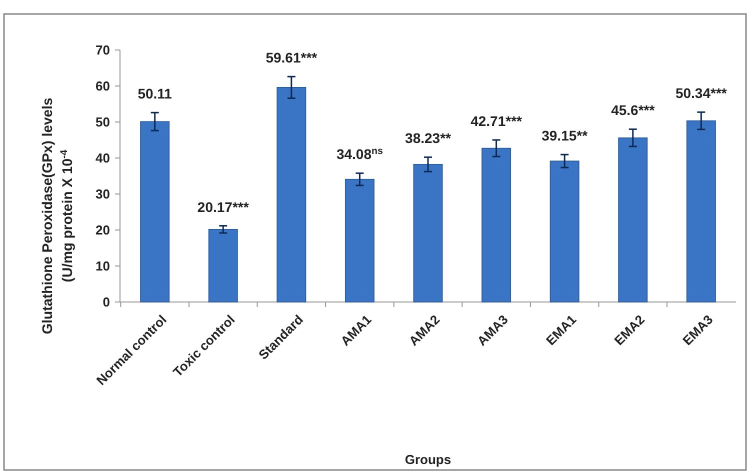 This screenshot has width=750, height=472. Describe the element at coordinates (103, 230) in the screenshot. I see `y-tick-label: 20` at that location.